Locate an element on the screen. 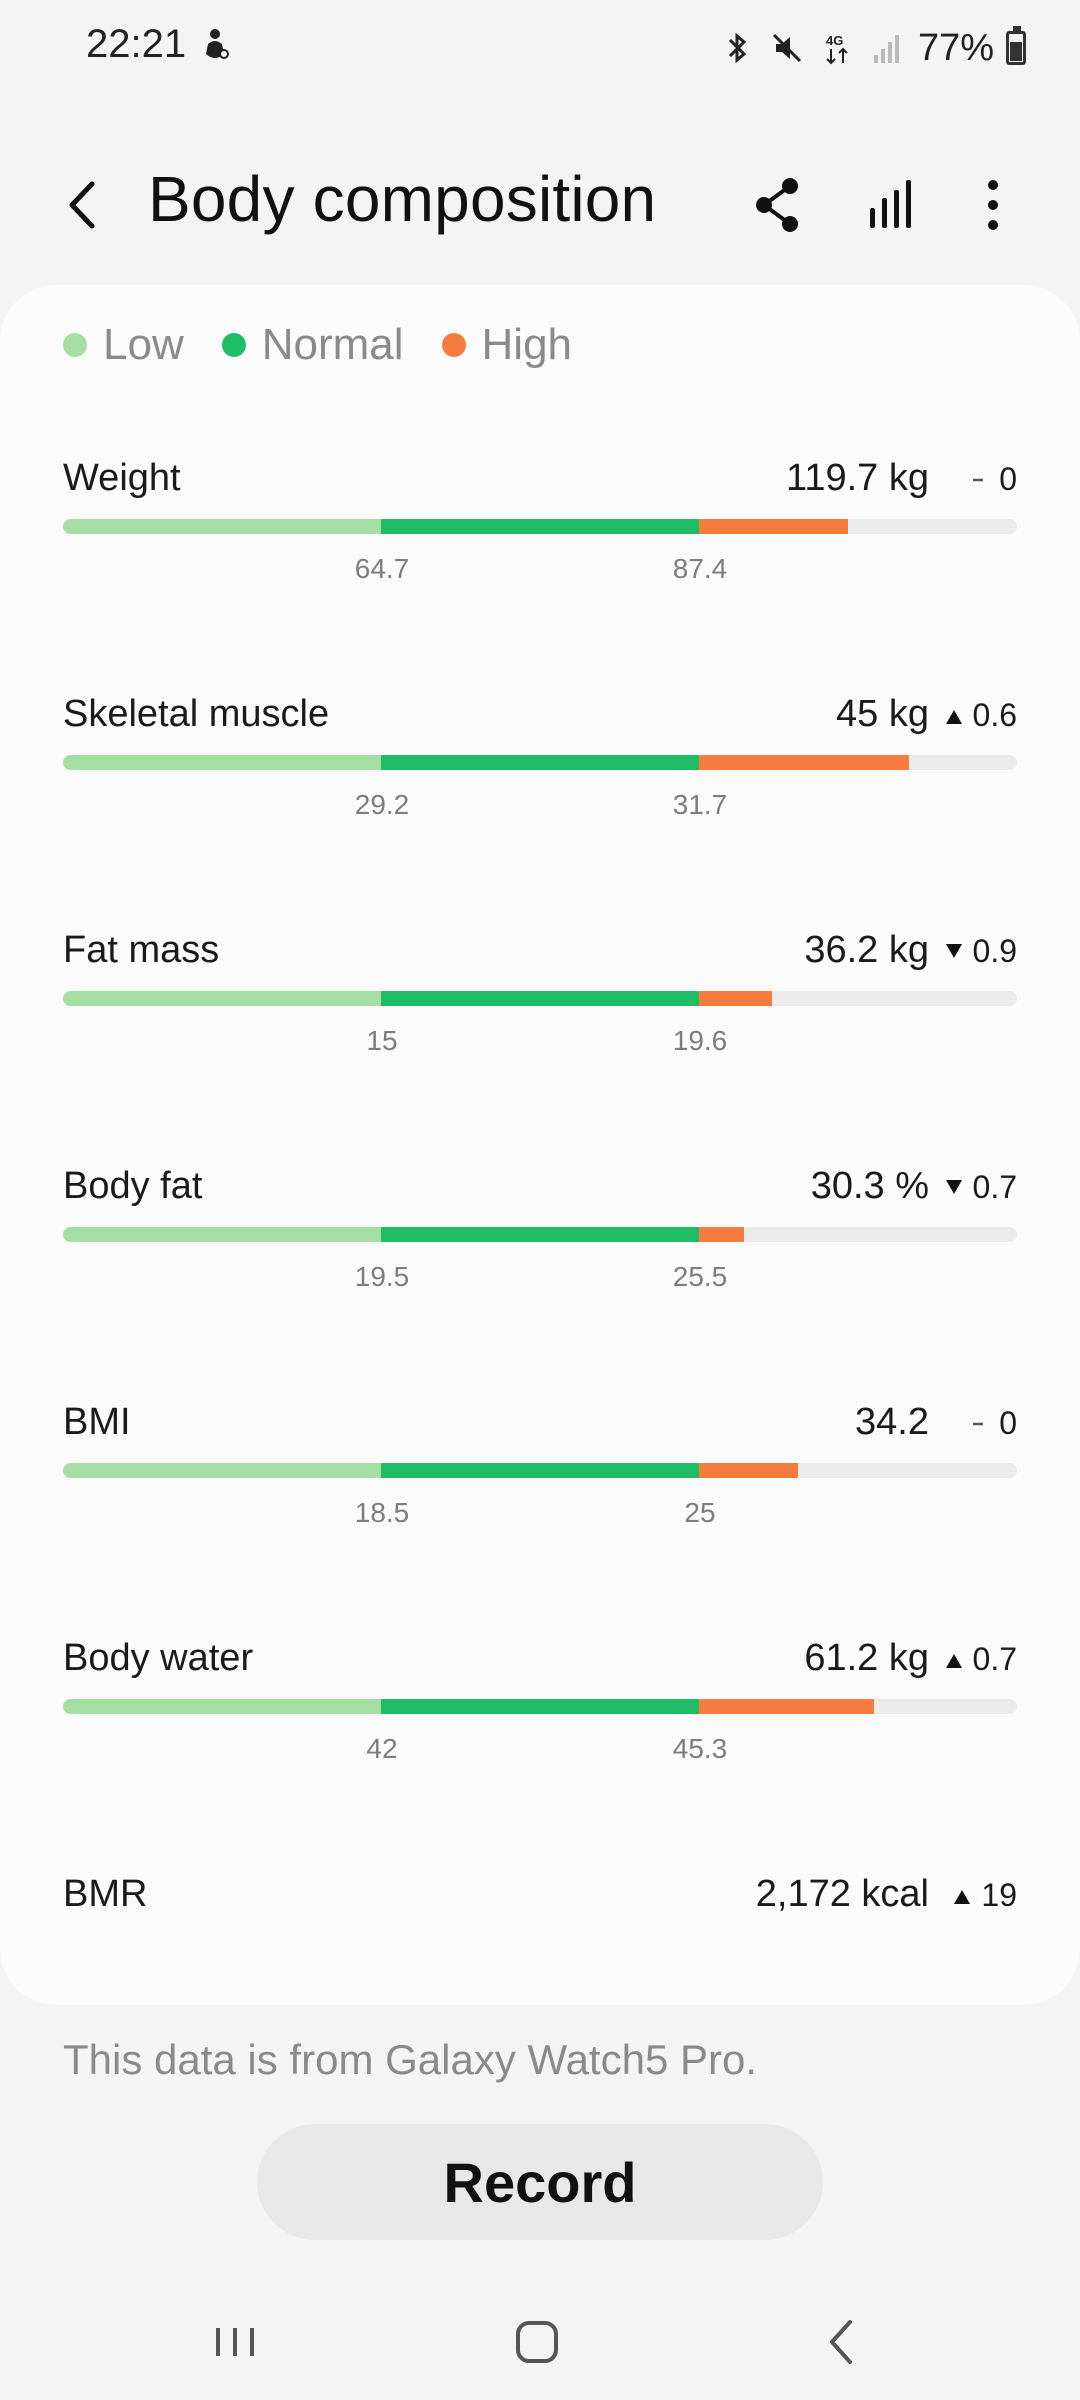 This screenshot has height=2400, width=1080. metric-bmr: BMR 2,172 kcal 19 is located at coordinates (540, 1903).